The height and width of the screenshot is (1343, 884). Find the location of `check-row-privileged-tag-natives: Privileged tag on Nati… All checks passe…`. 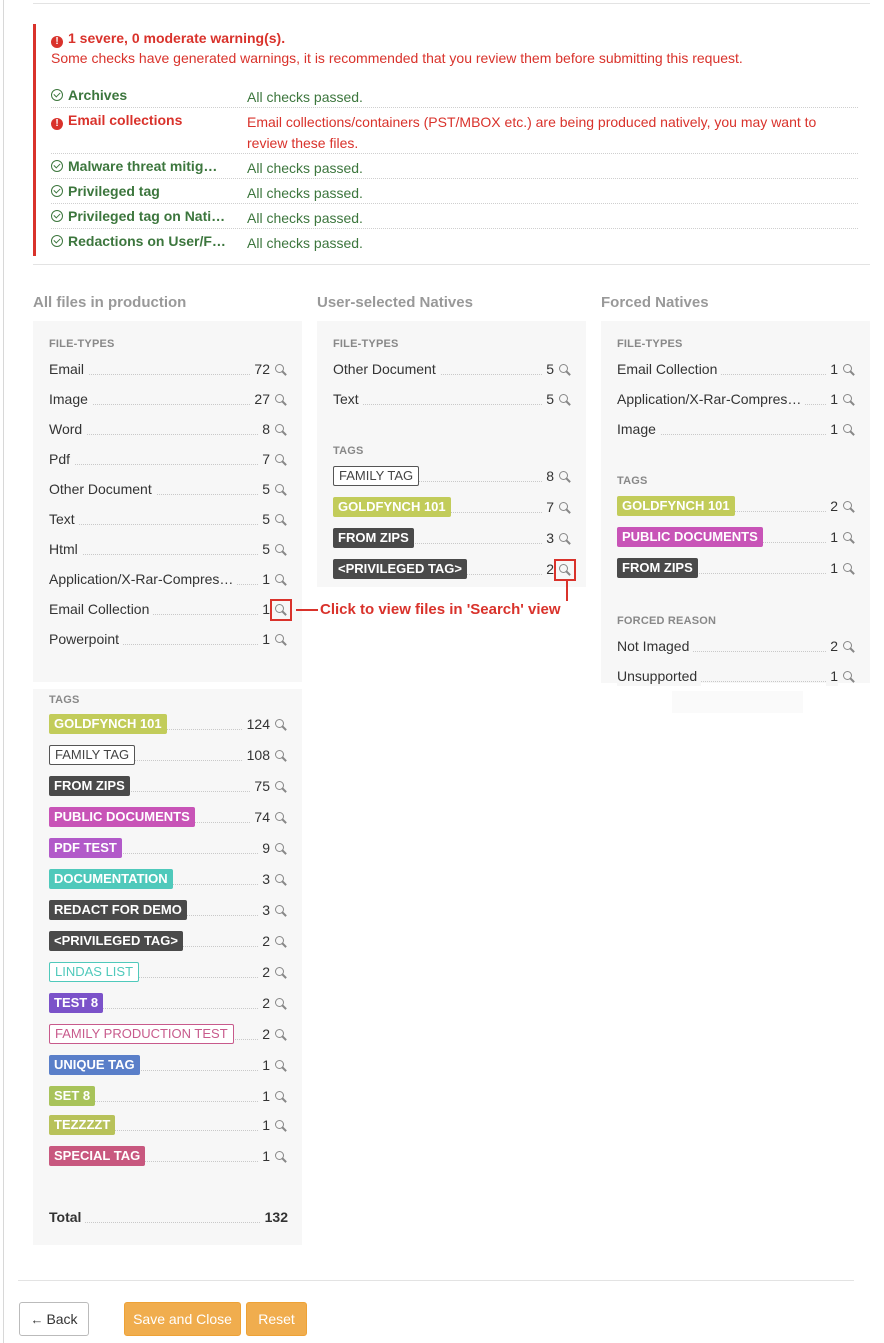

check-row-privileged-tag-natives: Privileged tag on Nati… All checks passe… is located at coordinates (454, 218).